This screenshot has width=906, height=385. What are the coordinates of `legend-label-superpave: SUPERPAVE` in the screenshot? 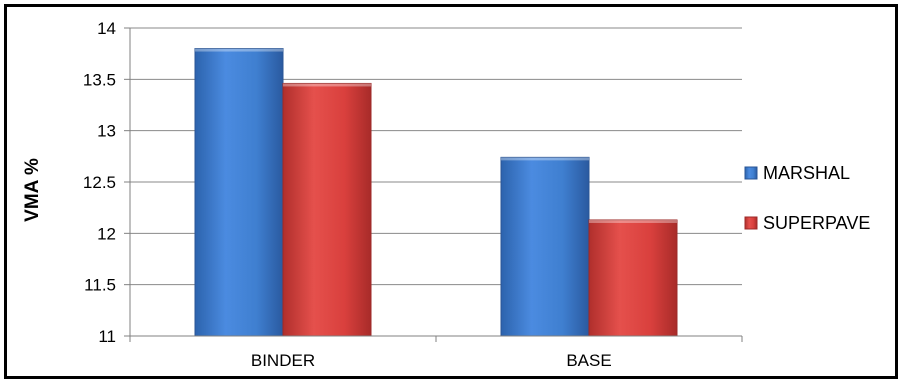 It's located at (816, 223).